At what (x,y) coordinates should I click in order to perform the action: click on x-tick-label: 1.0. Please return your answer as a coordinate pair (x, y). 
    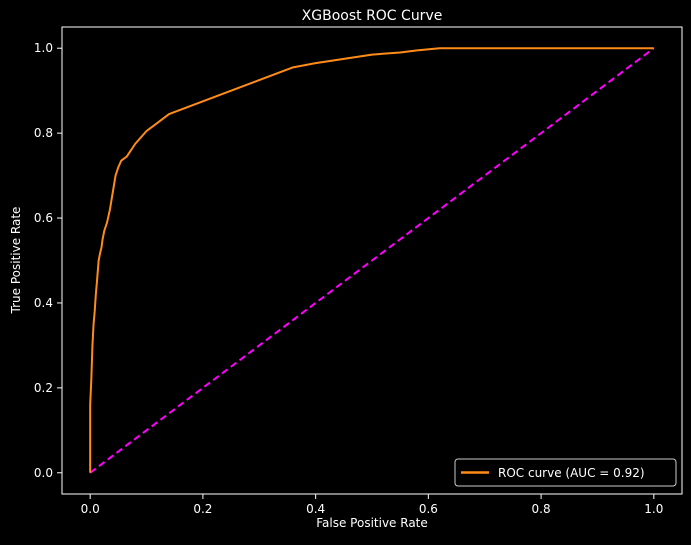
    Looking at the image, I should click on (653, 509).